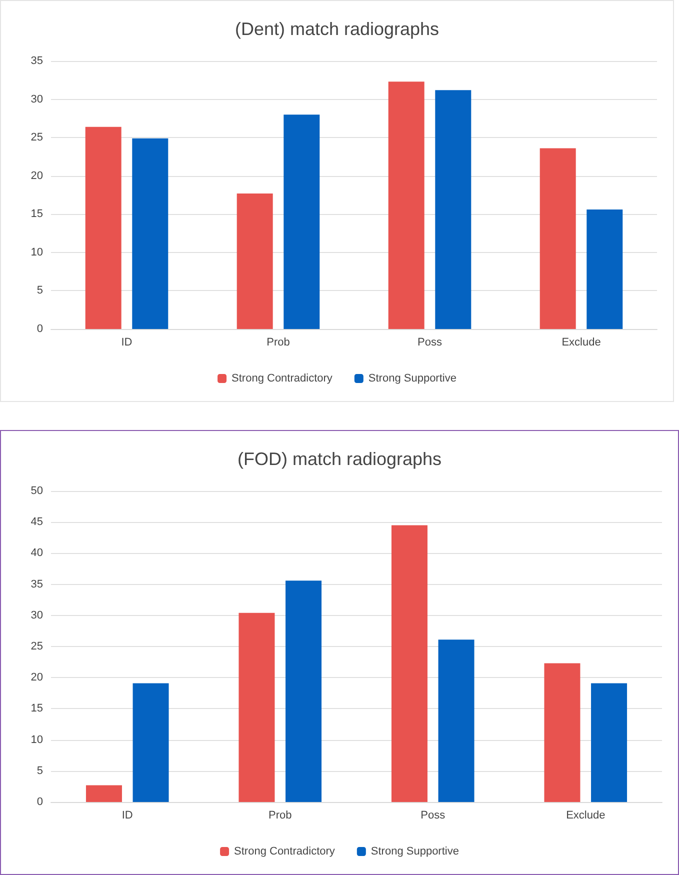 The image size is (679, 875). What do you see at coordinates (36, 491) in the screenshot?
I see `y-tick-label: 50` at bounding box center [36, 491].